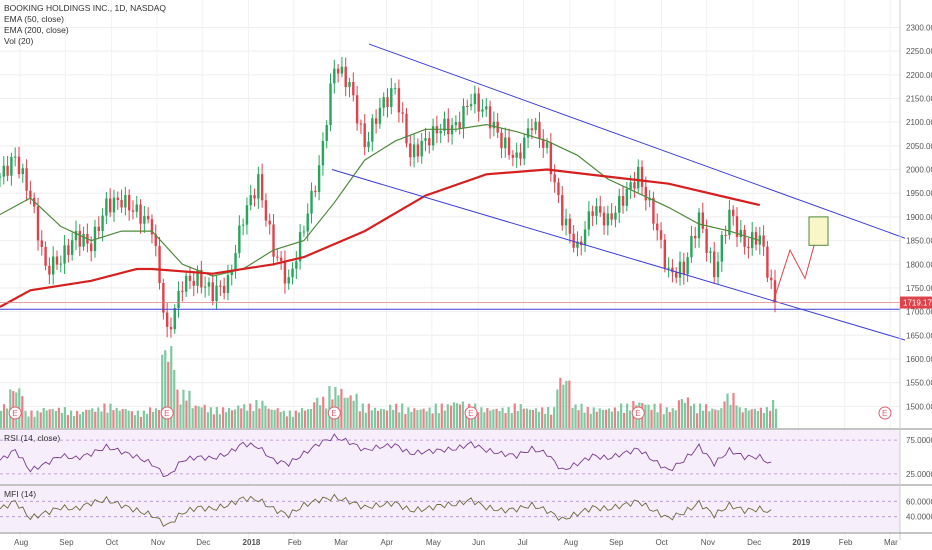  I want to click on price-tick-label: 2050.00, so click(919, 146).